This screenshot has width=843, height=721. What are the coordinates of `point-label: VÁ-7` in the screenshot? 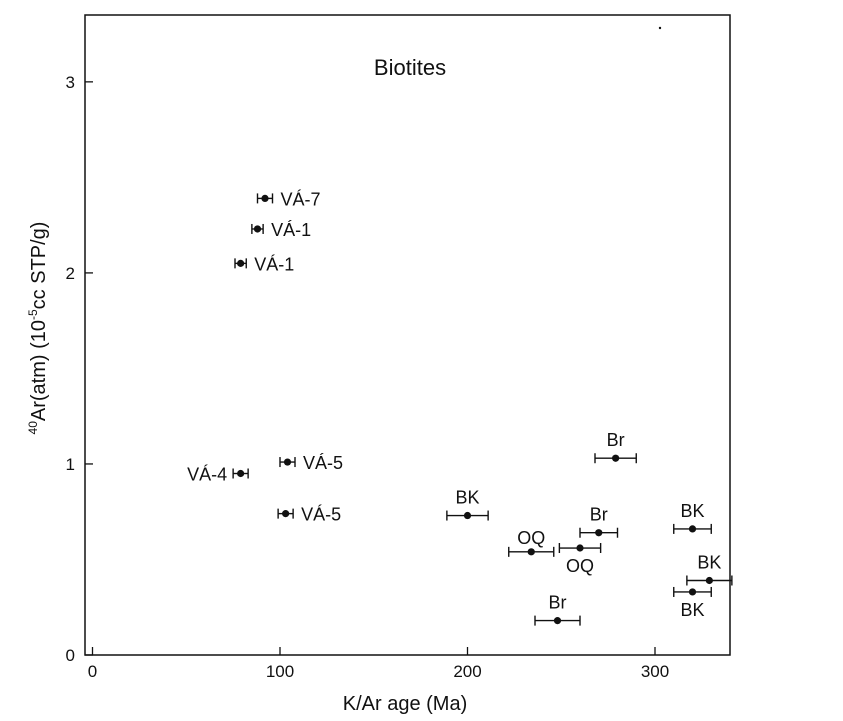 It's located at (301, 199).